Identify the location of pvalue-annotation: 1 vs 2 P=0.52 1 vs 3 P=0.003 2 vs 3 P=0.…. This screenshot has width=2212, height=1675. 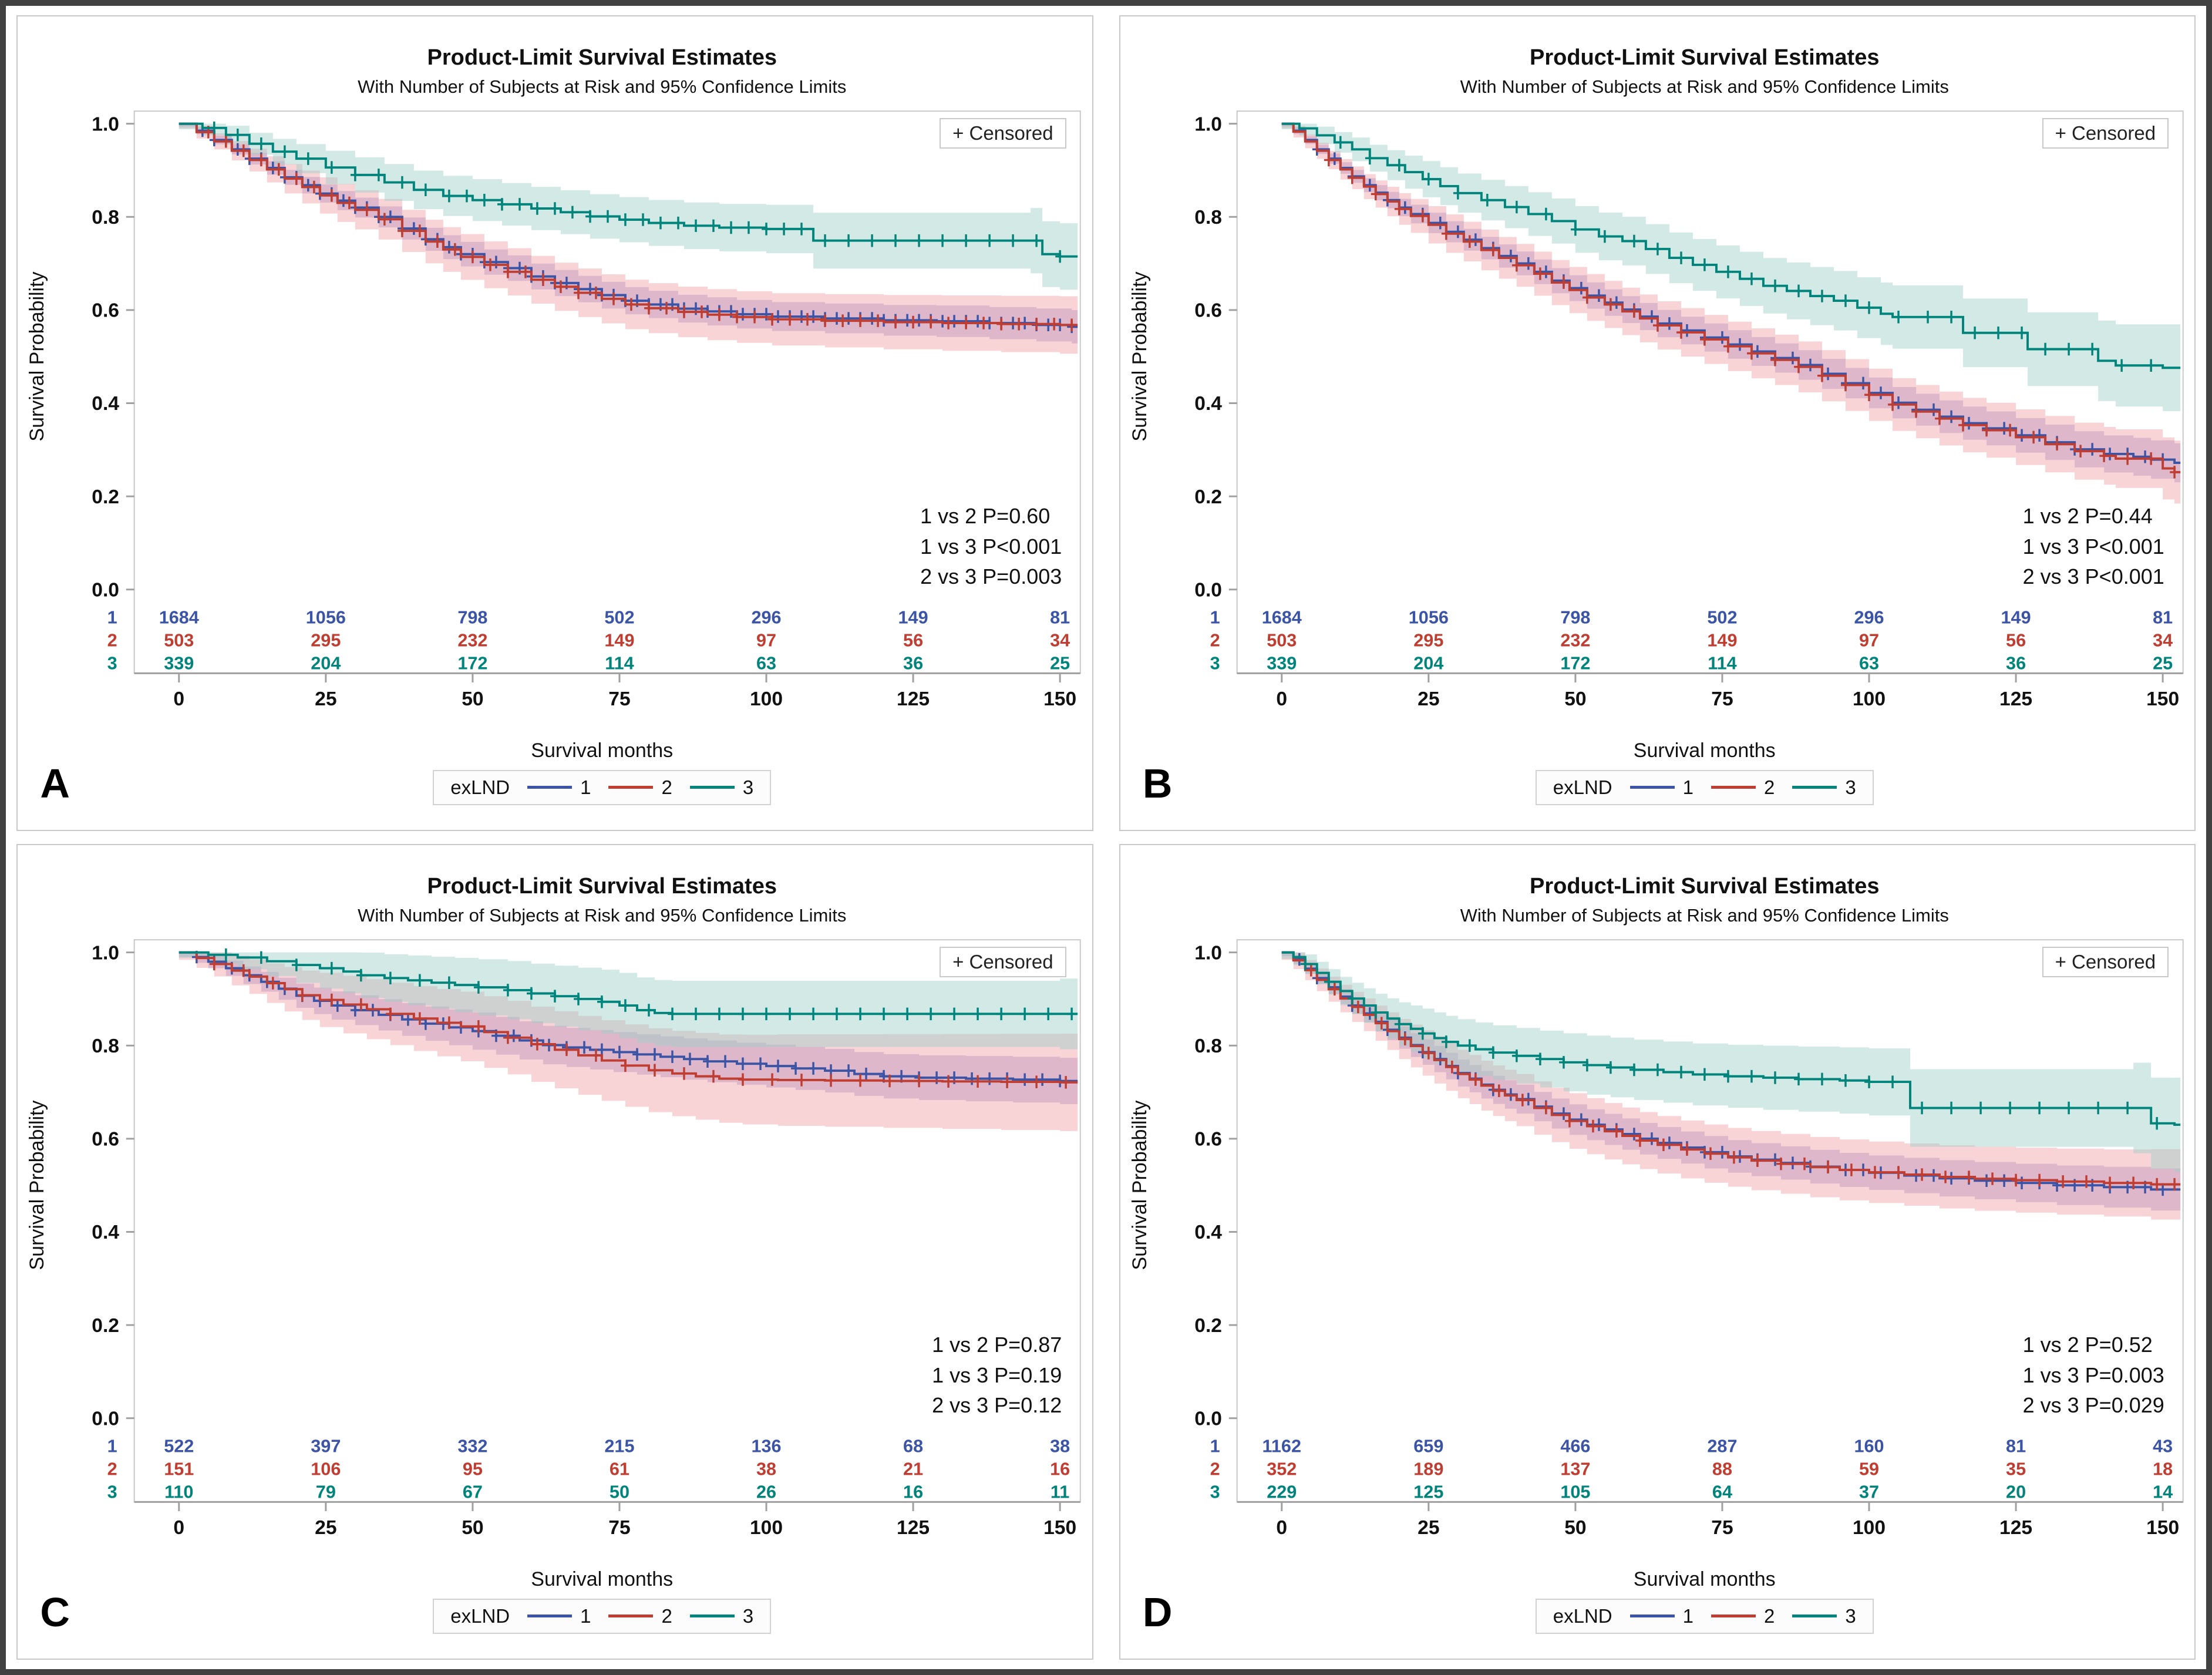
(2093, 1375).